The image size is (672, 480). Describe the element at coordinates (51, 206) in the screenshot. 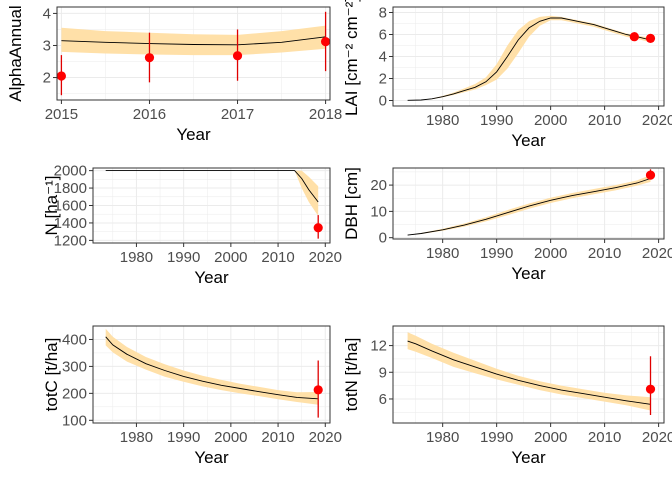

I see `y-axis-title: N [ha⁻¹]` at that location.